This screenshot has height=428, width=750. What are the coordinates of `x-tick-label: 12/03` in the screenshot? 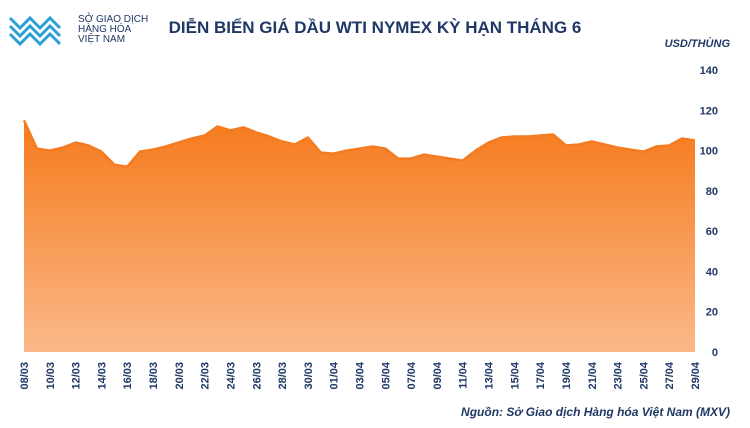 It's located at (77, 376).